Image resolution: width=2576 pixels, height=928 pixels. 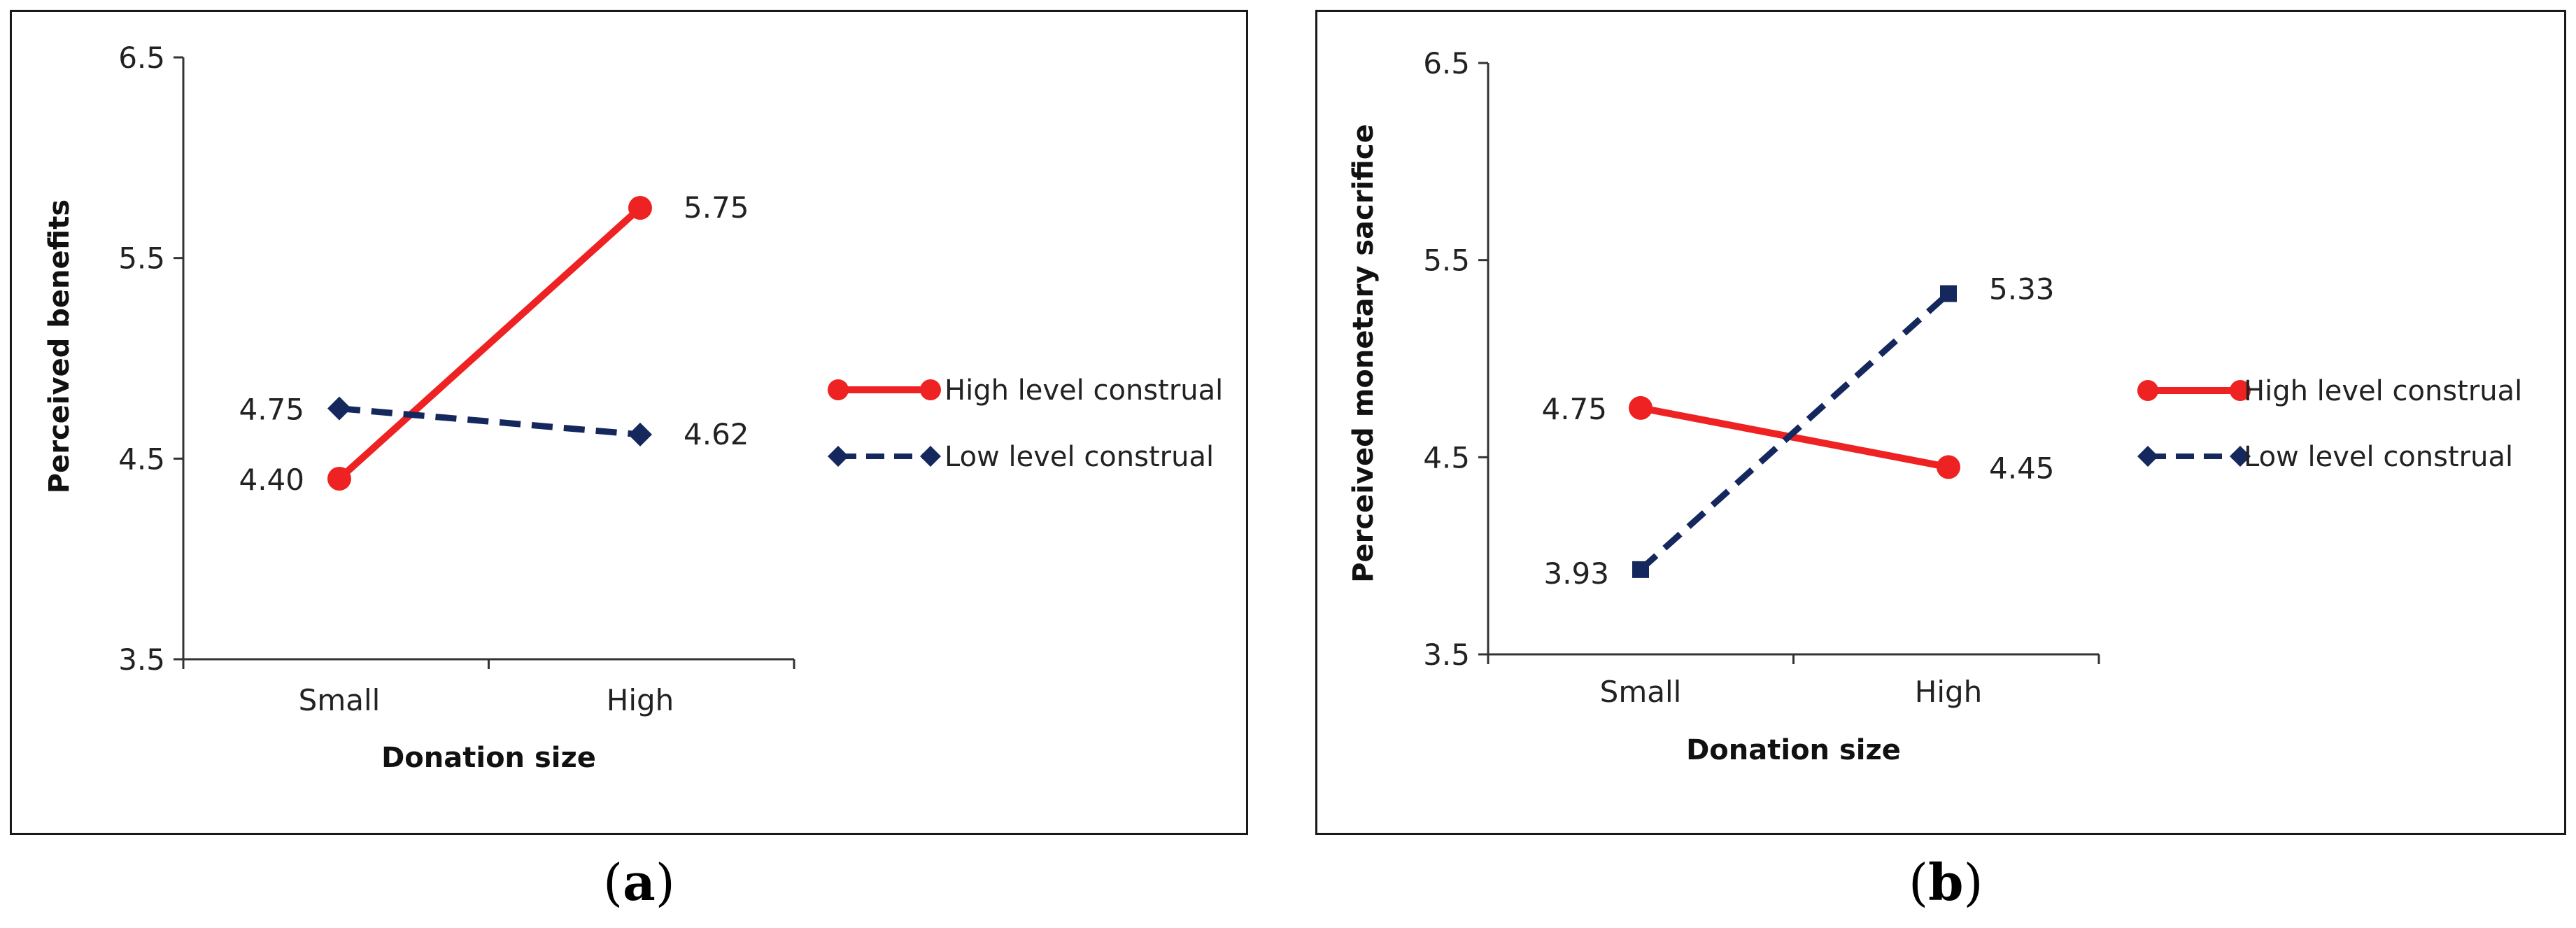 I want to click on caption-a: (a), so click(x=639, y=882).